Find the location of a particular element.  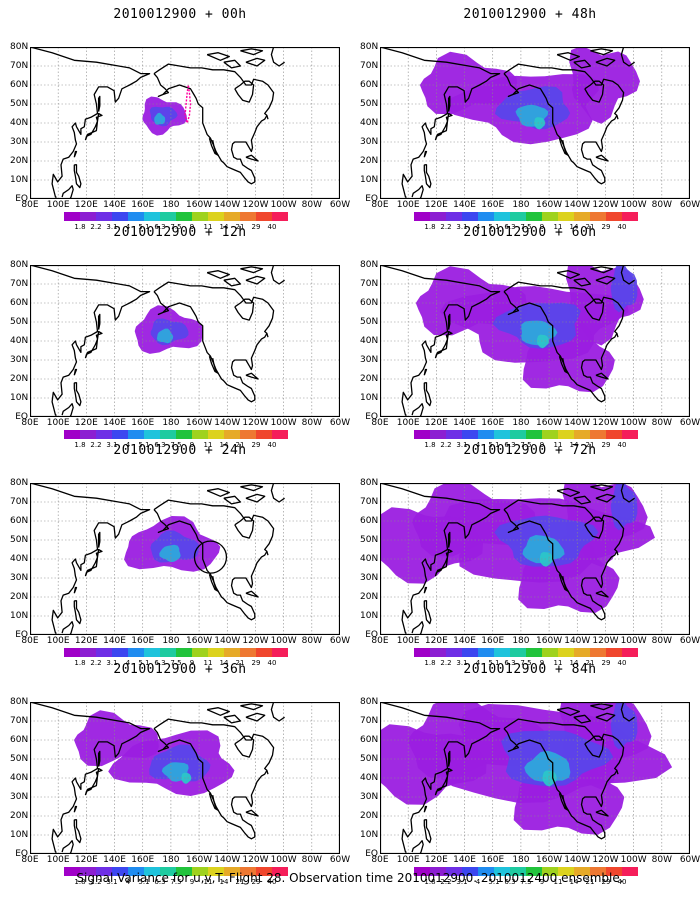

lon-tick-label: 120W is located at coordinates (255, 860).